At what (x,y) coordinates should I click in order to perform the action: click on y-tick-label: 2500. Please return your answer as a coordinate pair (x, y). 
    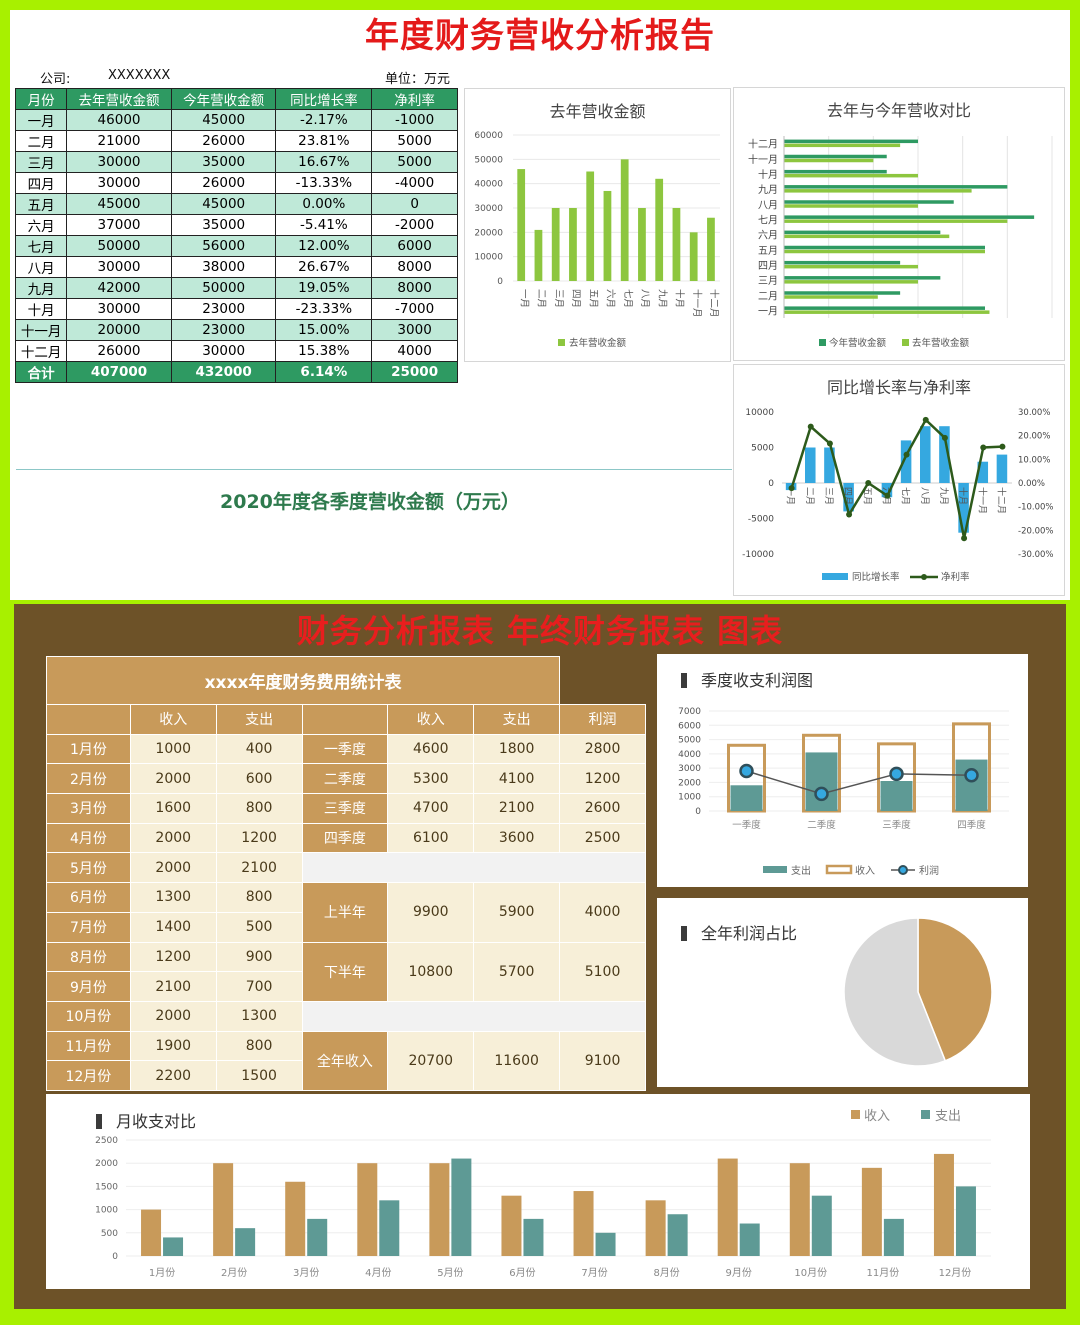
    Looking at the image, I should click on (106, 1141).